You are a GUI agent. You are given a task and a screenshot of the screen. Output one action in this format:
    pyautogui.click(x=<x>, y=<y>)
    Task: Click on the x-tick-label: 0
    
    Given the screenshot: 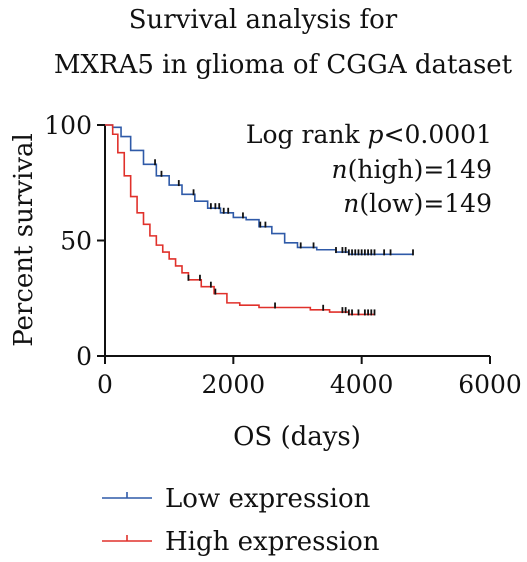 What is the action you would take?
    pyautogui.click(x=105, y=384)
    